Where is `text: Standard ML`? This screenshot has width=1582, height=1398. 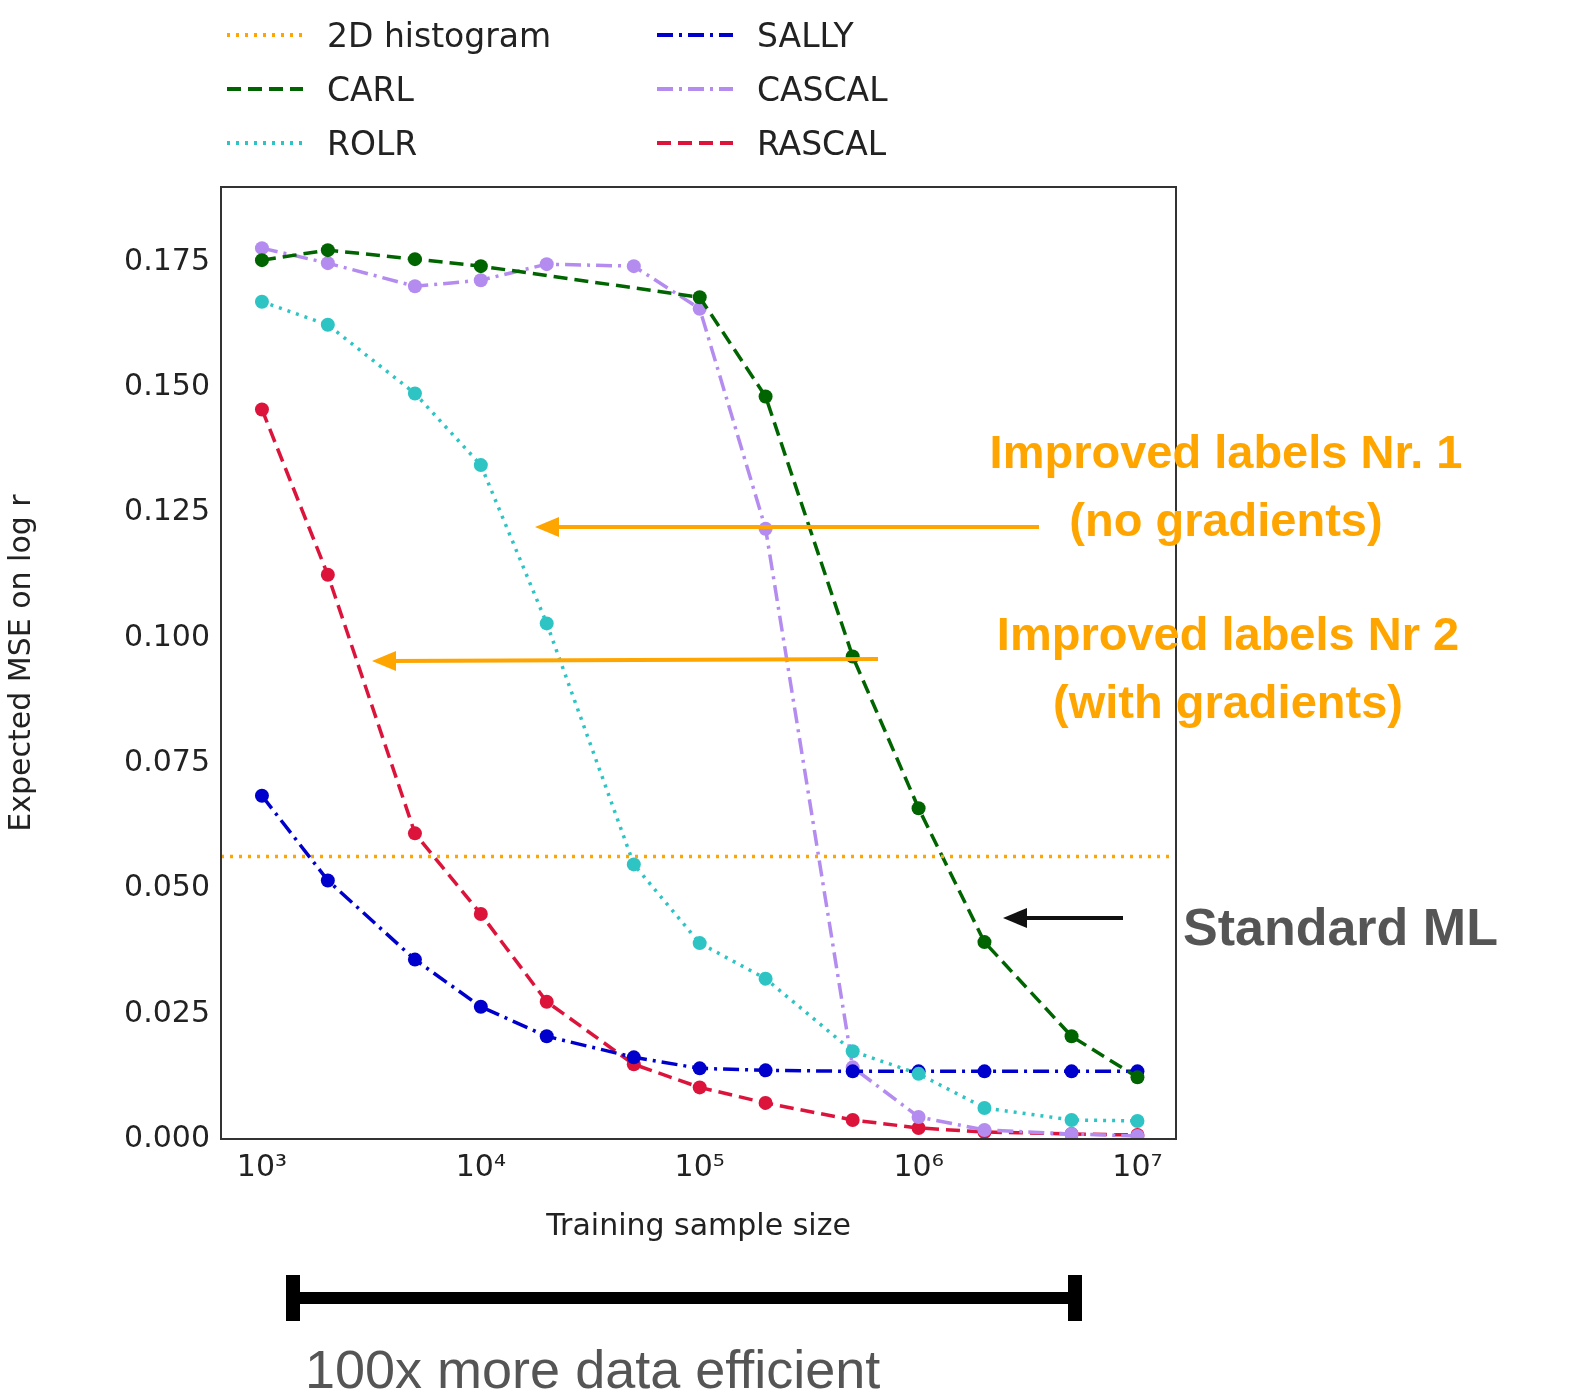 text: Standard ML is located at coordinates (1340, 927).